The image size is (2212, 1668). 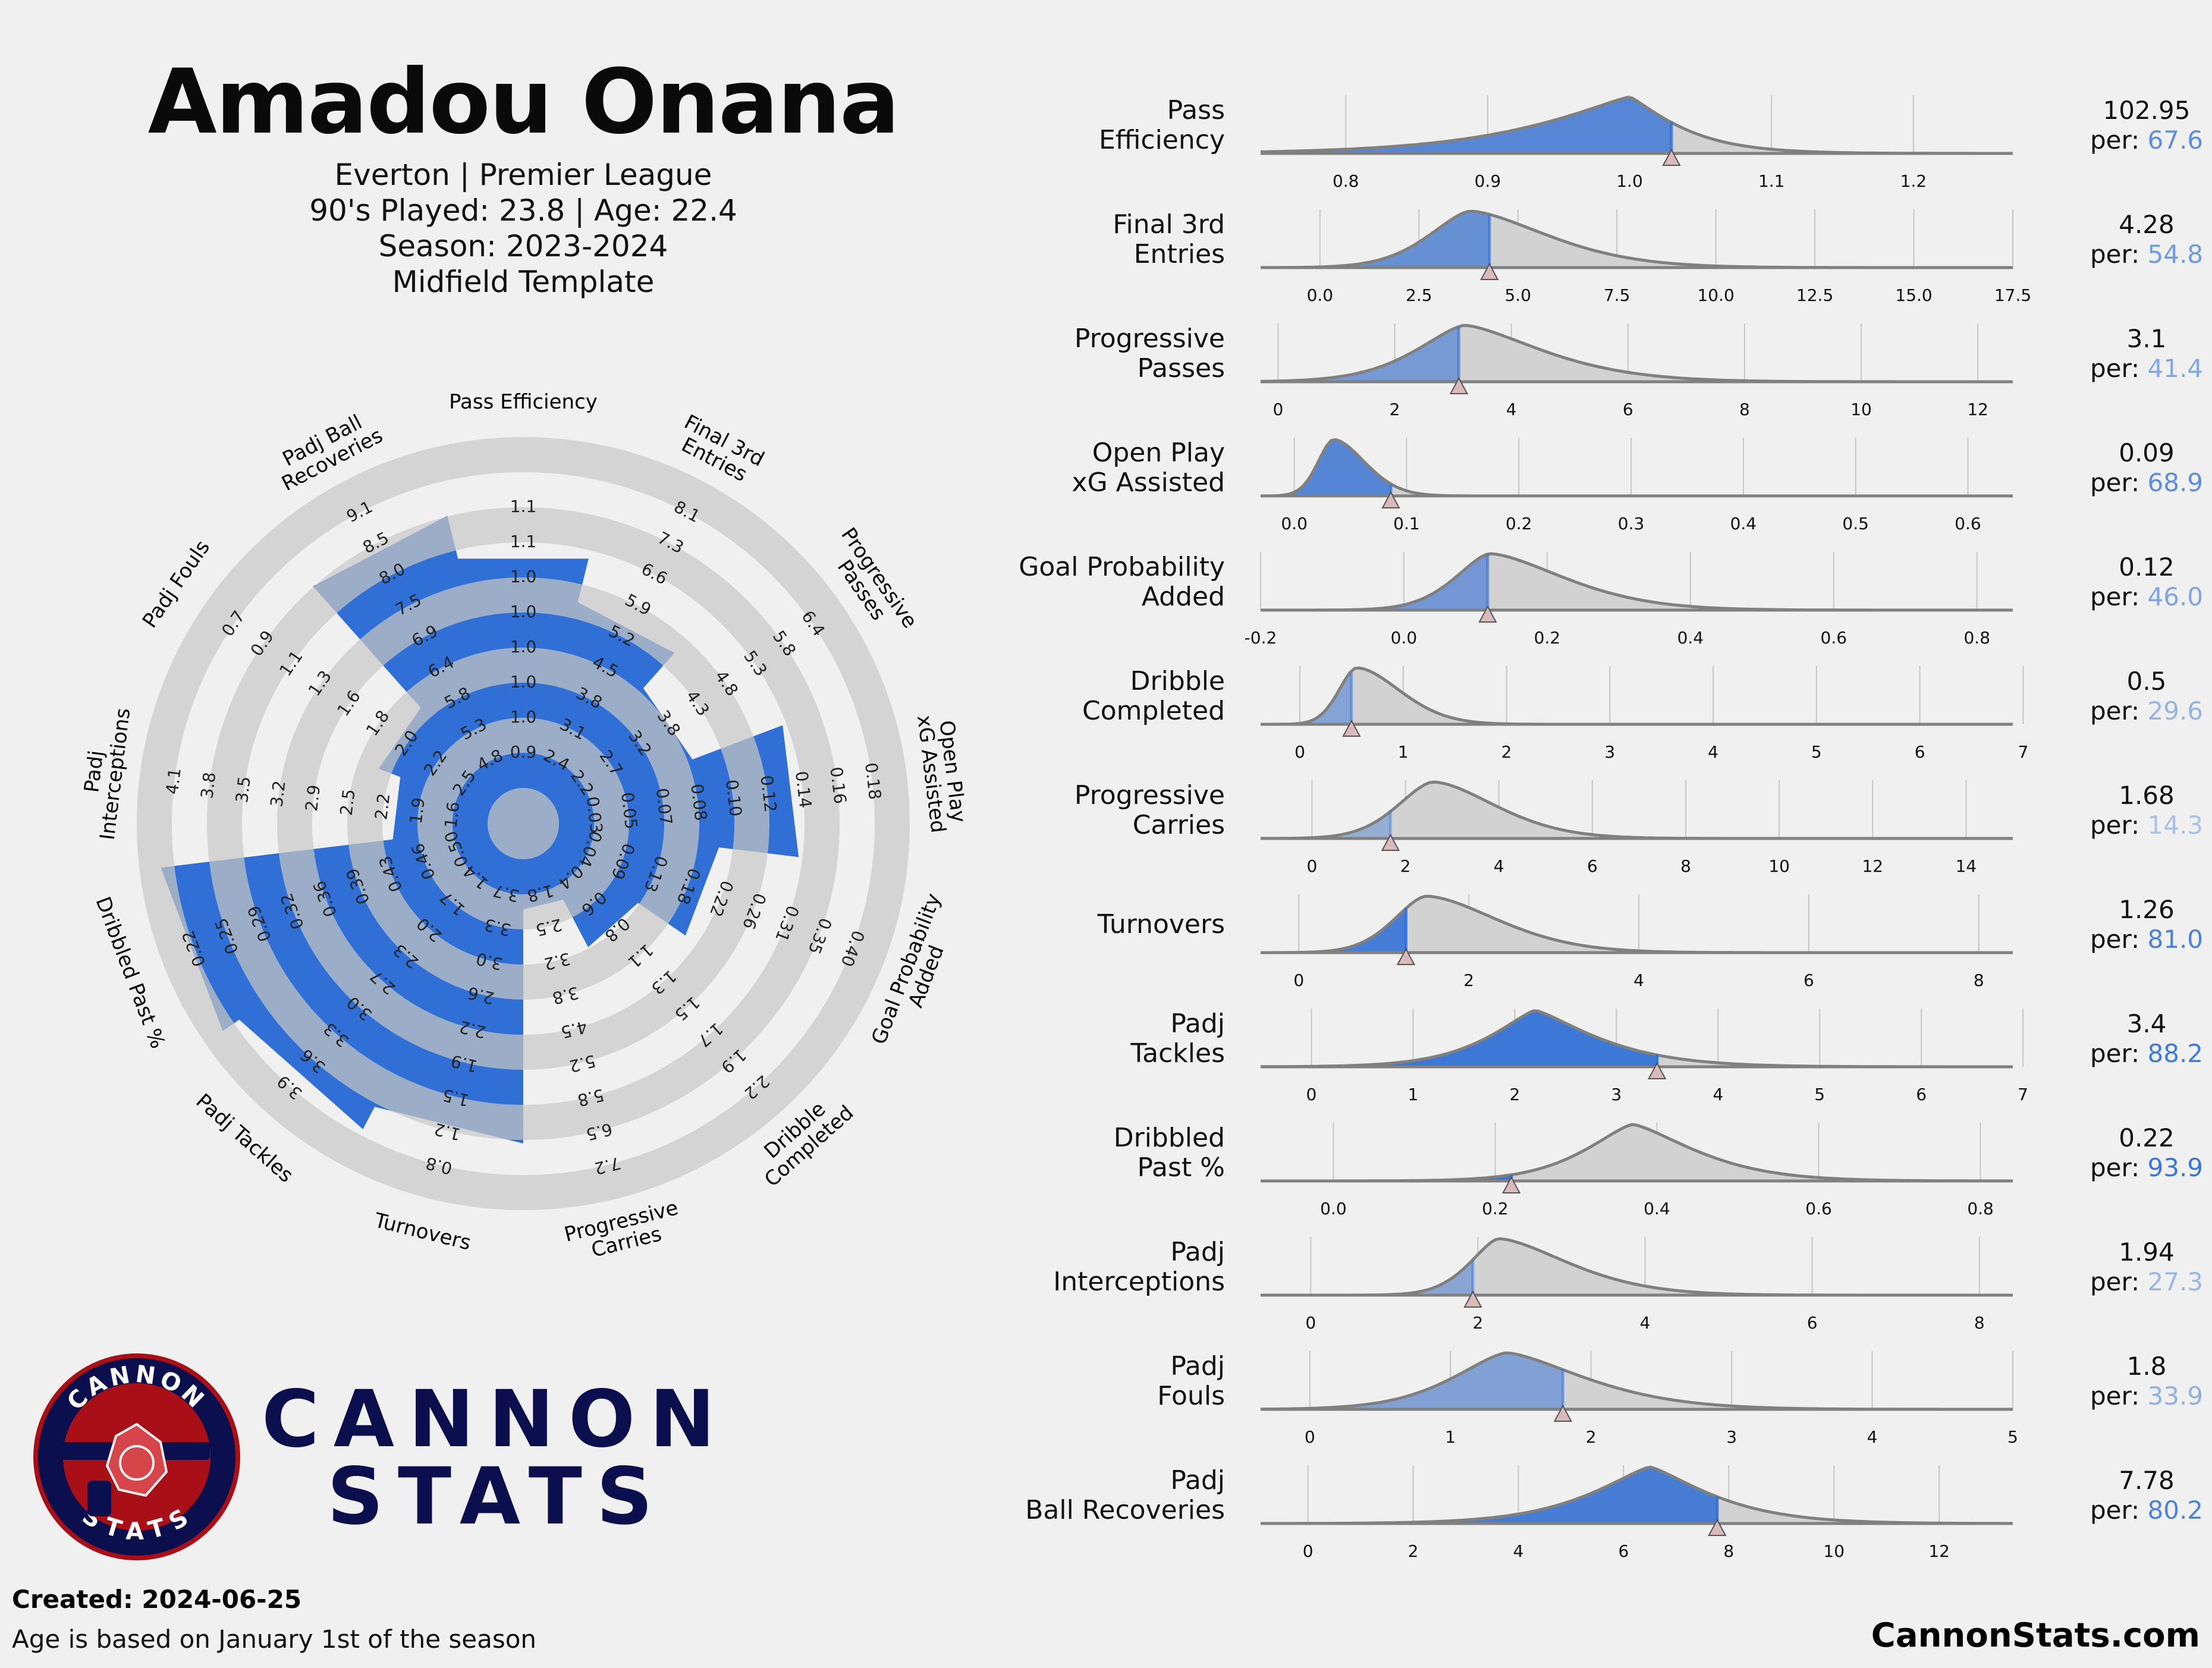 What do you see at coordinates (1182, 1167) in the screenshot?
I see `metric-label-line: Past %` at bounding box center [1182, 1167].